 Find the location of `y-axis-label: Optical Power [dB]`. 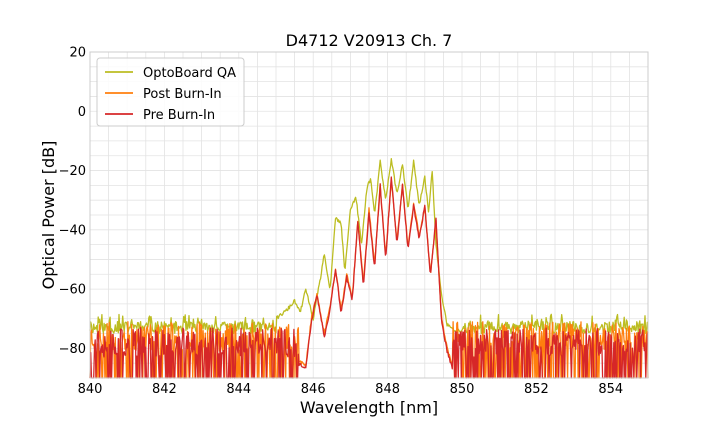

y-axis-label: Optical Power [dB] is located at coordinates (48, 215).